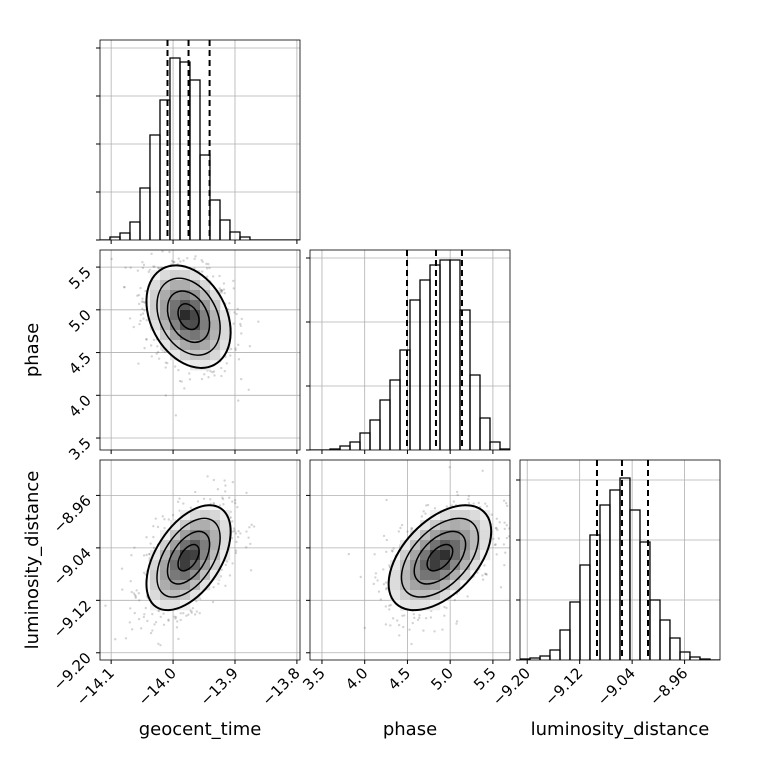 Image resolution: width=760 pixels, height=760 pixels. Describe the element at coordinates (72, 618) in the screenshot. I see `y-tick-label: −9.12` at that location.